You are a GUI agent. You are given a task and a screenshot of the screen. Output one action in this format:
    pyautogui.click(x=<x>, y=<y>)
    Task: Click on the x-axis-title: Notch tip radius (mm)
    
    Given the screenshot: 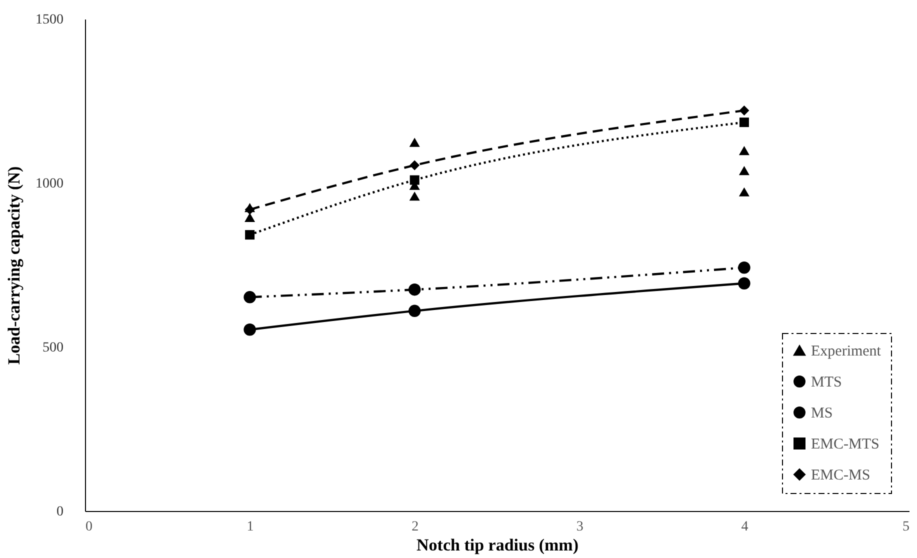 What is the action you would take?
    pyautogui.click(x=497, y=545)
    